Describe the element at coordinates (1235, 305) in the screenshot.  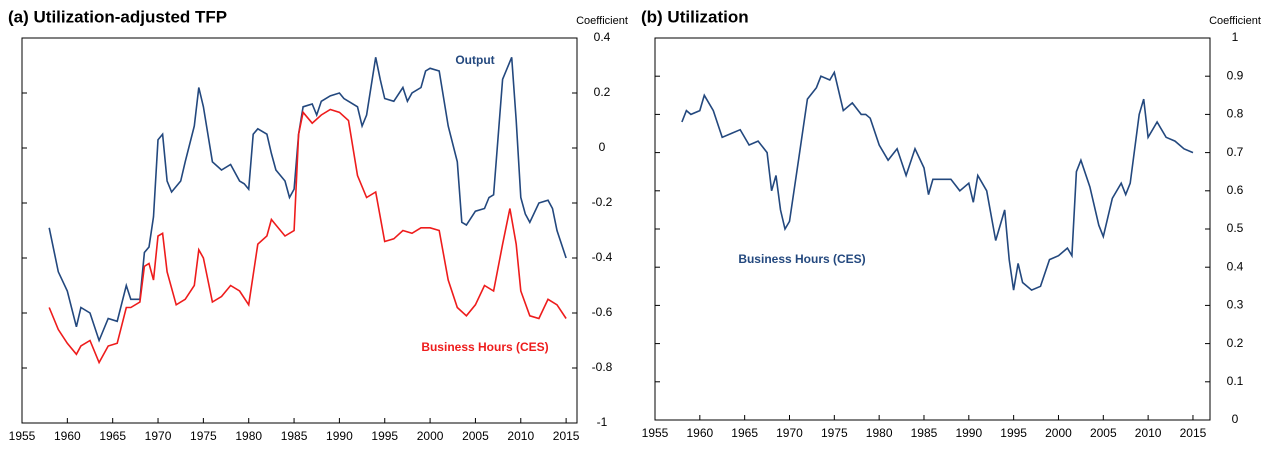
I see `y-tick-label: 0.3` at that location.